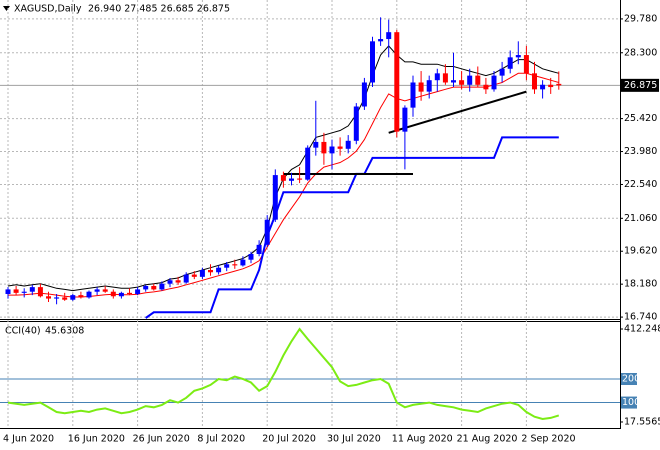  I want to click on symbol-label: XAGUSD,Daily, so click(48, 9).